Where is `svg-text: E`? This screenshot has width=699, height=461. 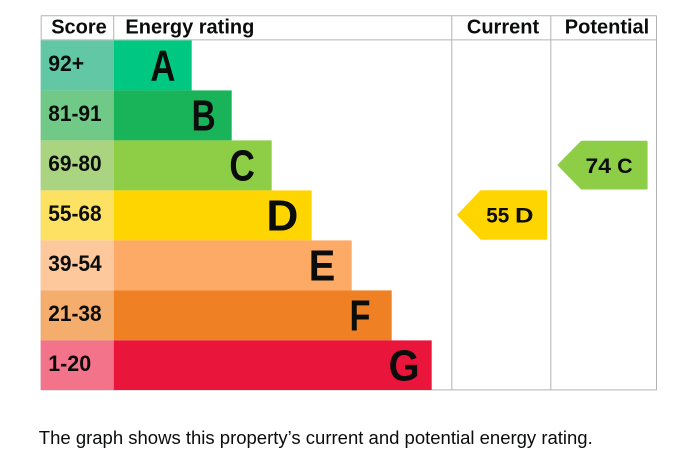 svg-text: E is located at coordinates (322, 267).